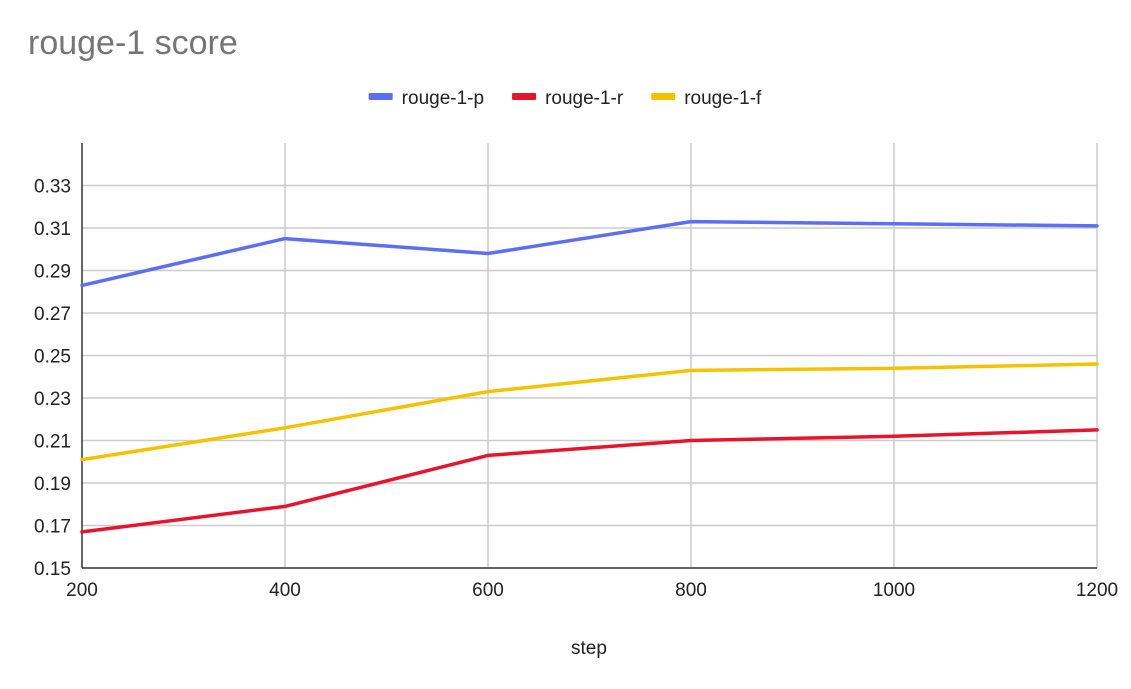 This screenshot has width=1131, height=689. Describe the element at coordinates (589, 412) in the screenshot. I see `series-line-rouge-1-f` at that location.